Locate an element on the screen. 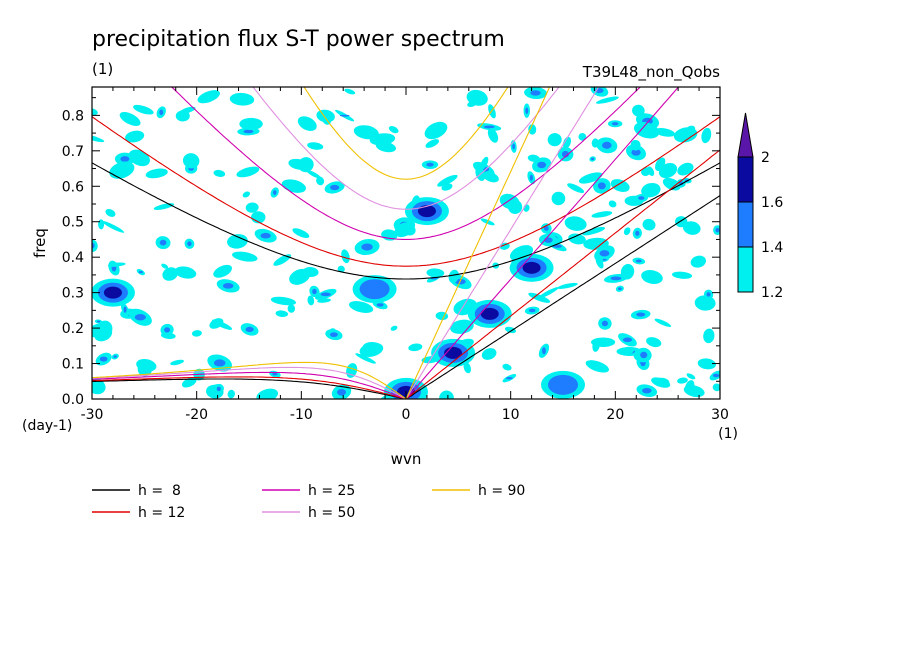  colorbar-label: 1.4 is located at coordinates (772, 248).